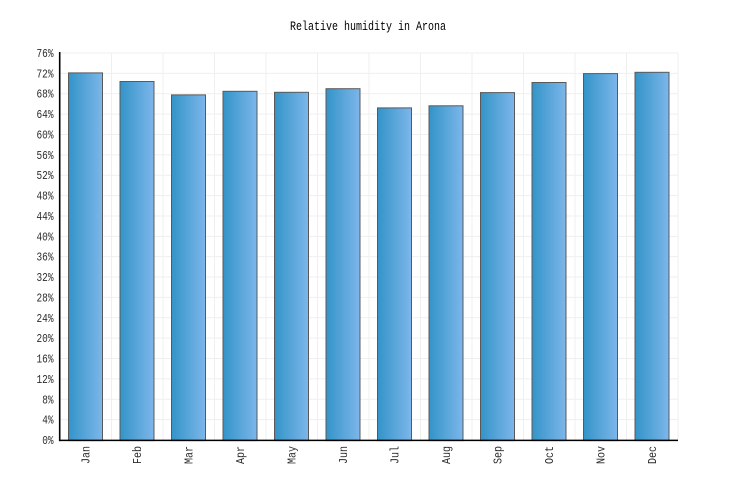 Image resolution: width=736 pixels, height=500 pixels. What do you see at coordinates (395, 455) in the screenshot?
I see `svg-text: Jul` at bounding box center [395, 455].